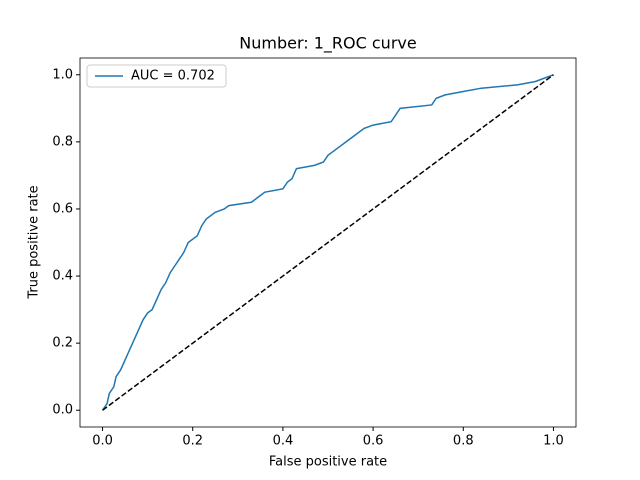 Image resolution: width=640 pixels, height=480 pixels. What do you see at coordinates (62, 343) in the screenshot?
I see `y-tick-label: 0.2` at bounding box center [62, 343].